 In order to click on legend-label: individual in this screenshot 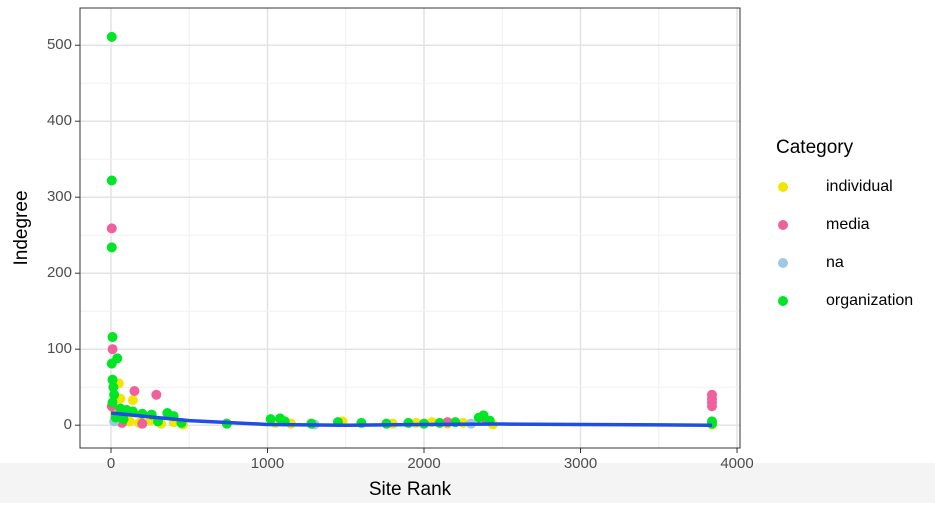, I will do `click(859, 186)`.